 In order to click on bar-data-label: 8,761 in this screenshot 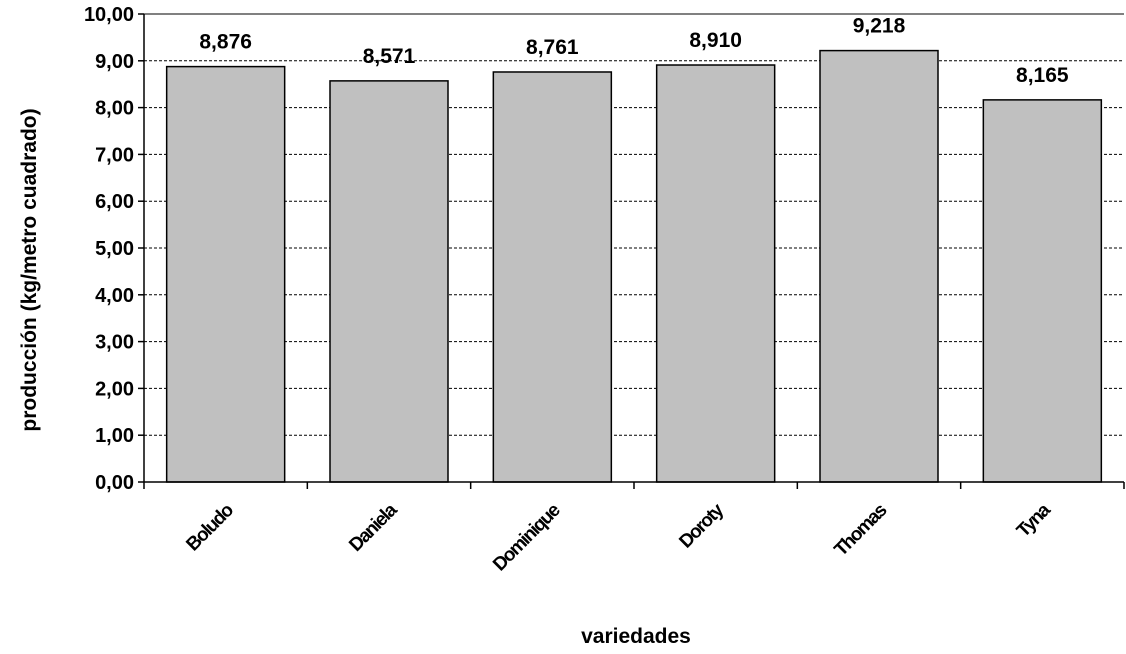, I will do `click(552, 47)`.